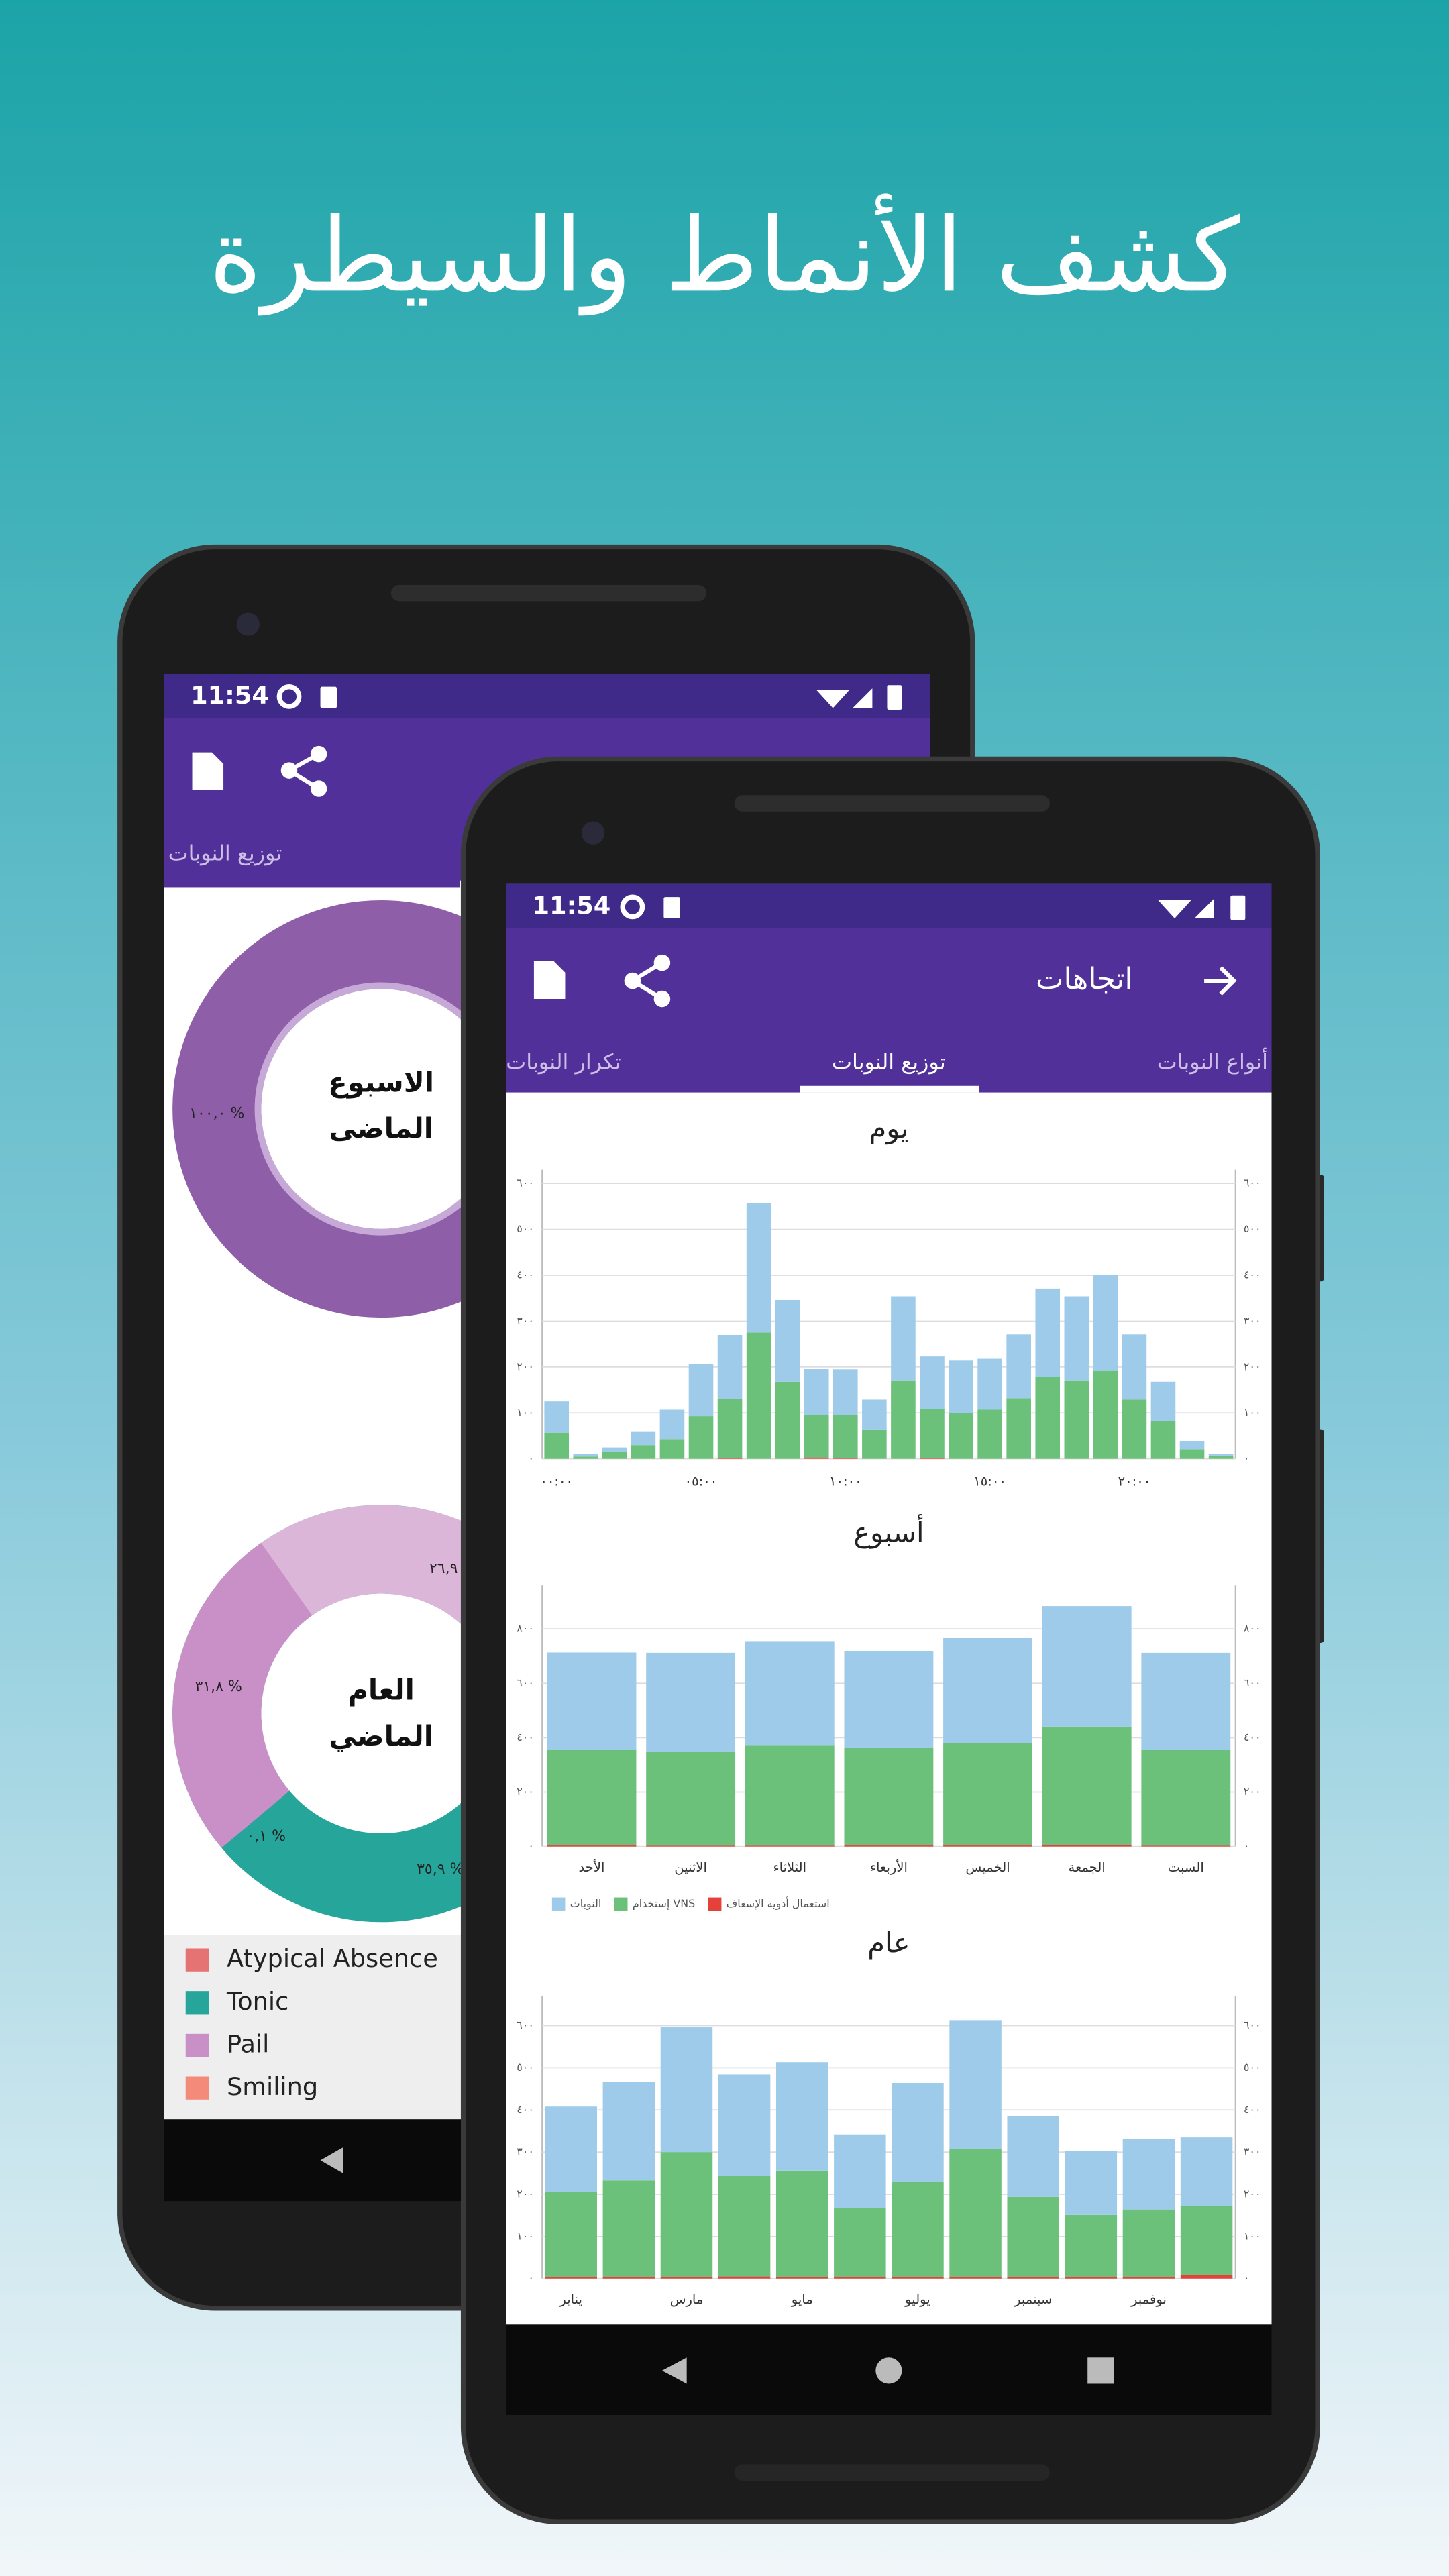 Image resolution: width=1449 pixels, height=2576 pixels. Describe the element at coordinates (863, 698) in the screenshot. I see `signal-icon` at that location.